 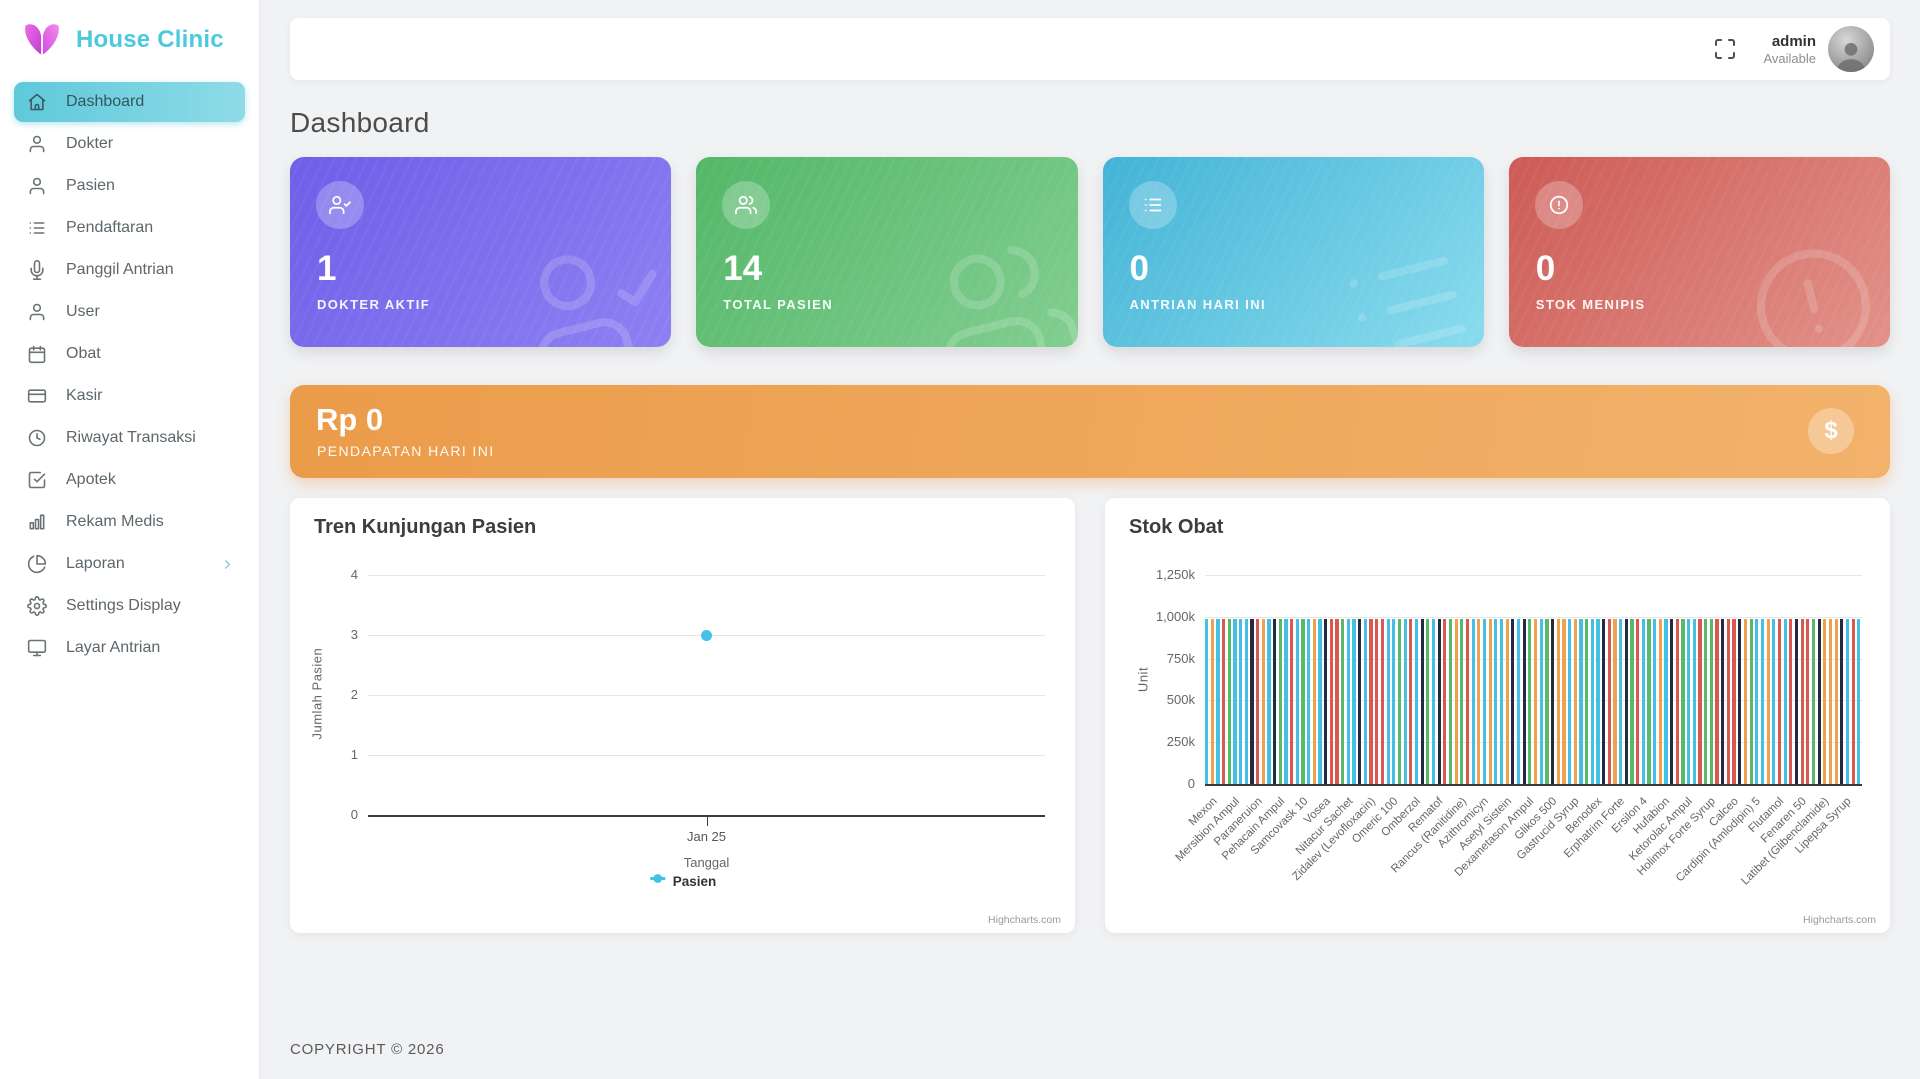 I want to click on sidebar-item-laporan: Laporan, so click(x=129, y=564).